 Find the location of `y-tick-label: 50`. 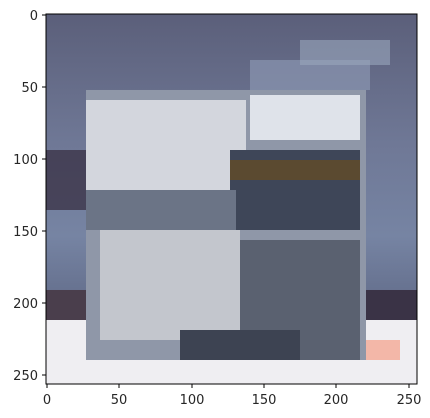

y-tick-label: 50 is located at coordinates (29, 88).